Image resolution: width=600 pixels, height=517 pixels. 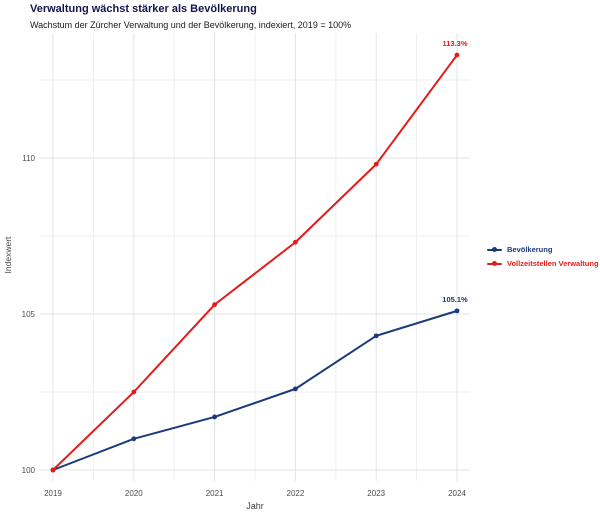 I want to click on y-axis-tick-label: 105, so click(x=29, y=314).